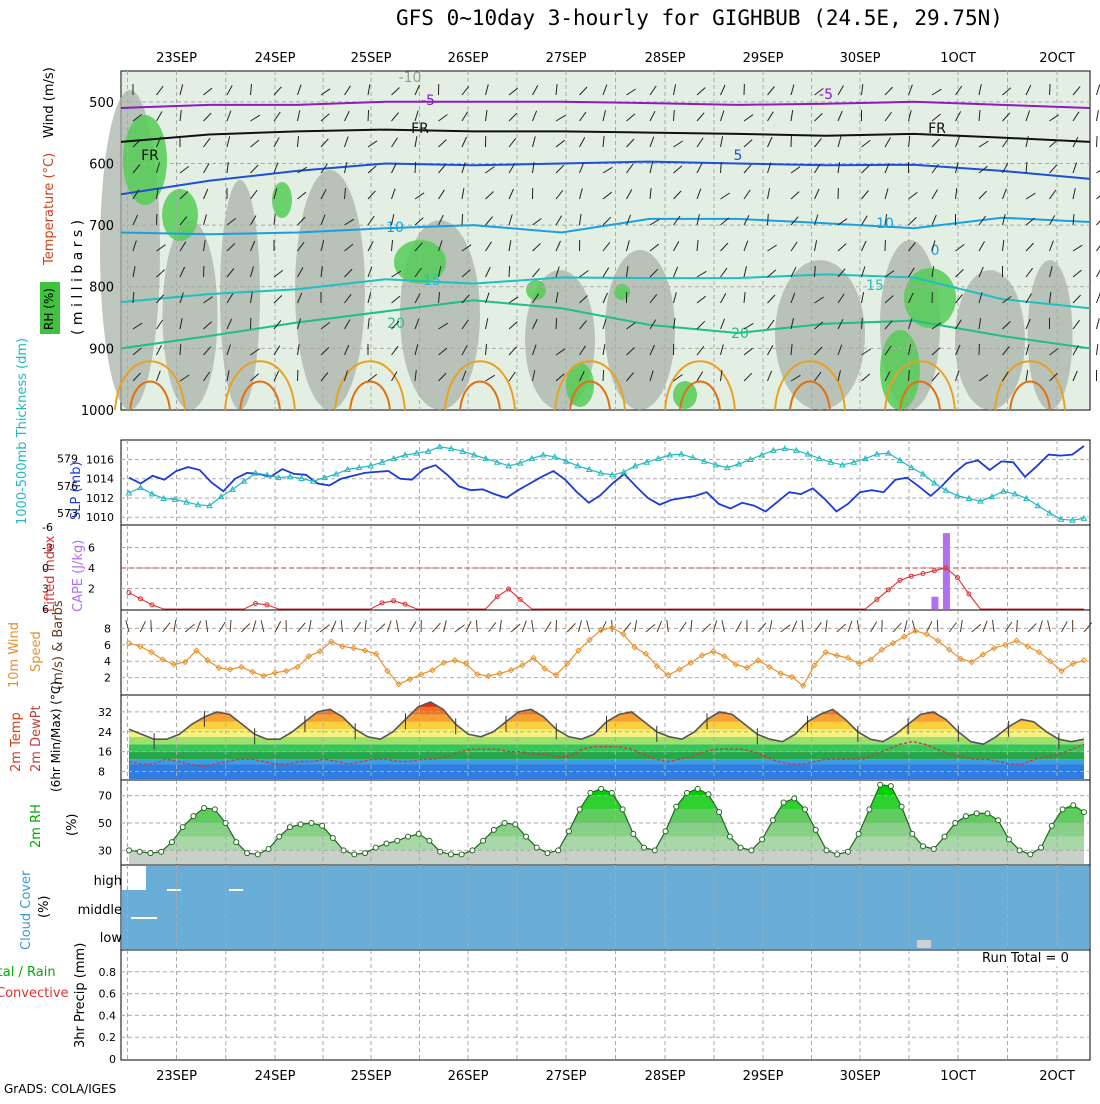 The width and height of the screenshot is (1100, 1104). I want to click on sounding-wind-label: Wind (m/s), so click(49, 102).